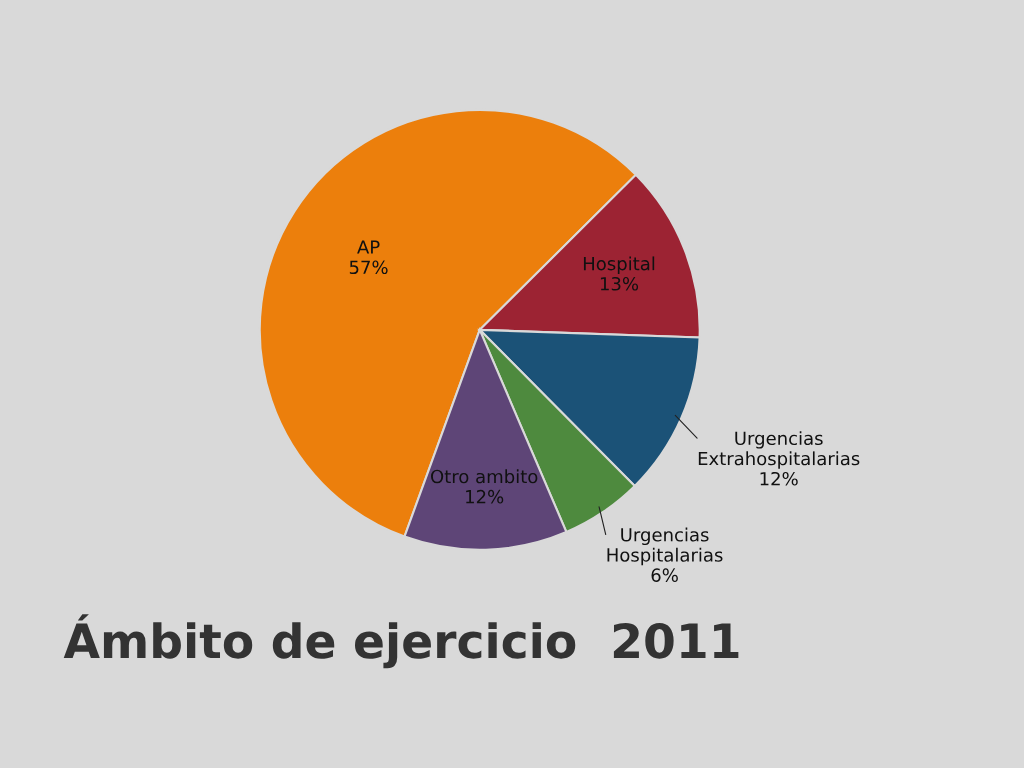  I want to click on slice-label: Otro ambito, so click(484, 476).